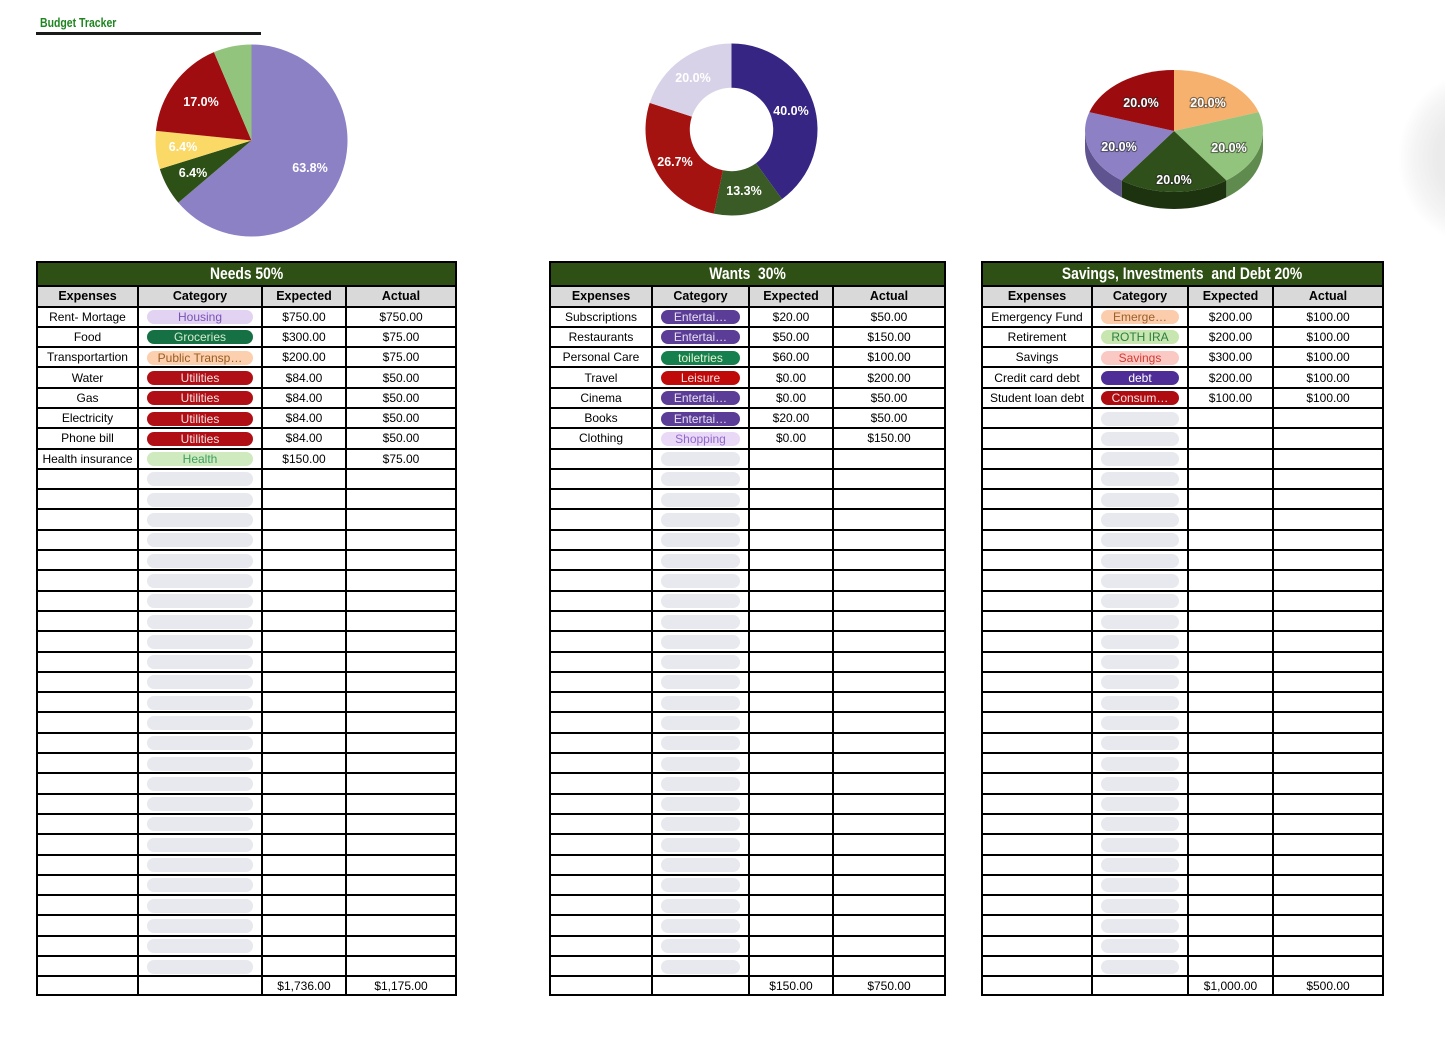  Describe the element at coordinates (790, 111) in the screenshot. I see `svg-text: 40.0%` at that location.